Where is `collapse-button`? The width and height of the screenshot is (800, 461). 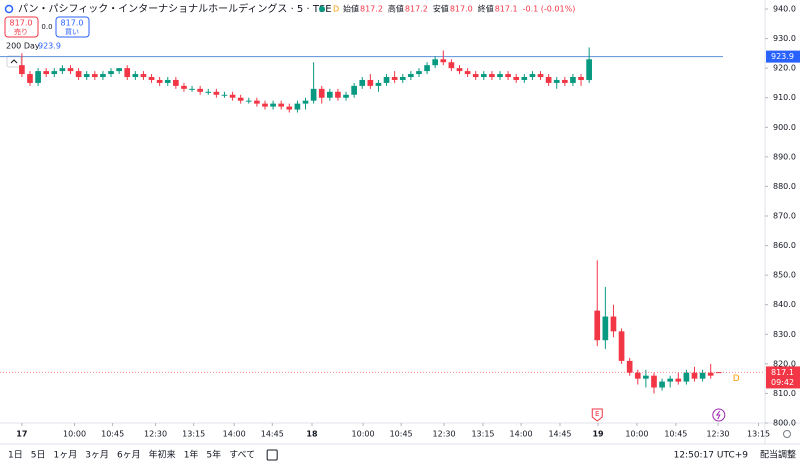
collapse-button is located at coordinates (14, 61).